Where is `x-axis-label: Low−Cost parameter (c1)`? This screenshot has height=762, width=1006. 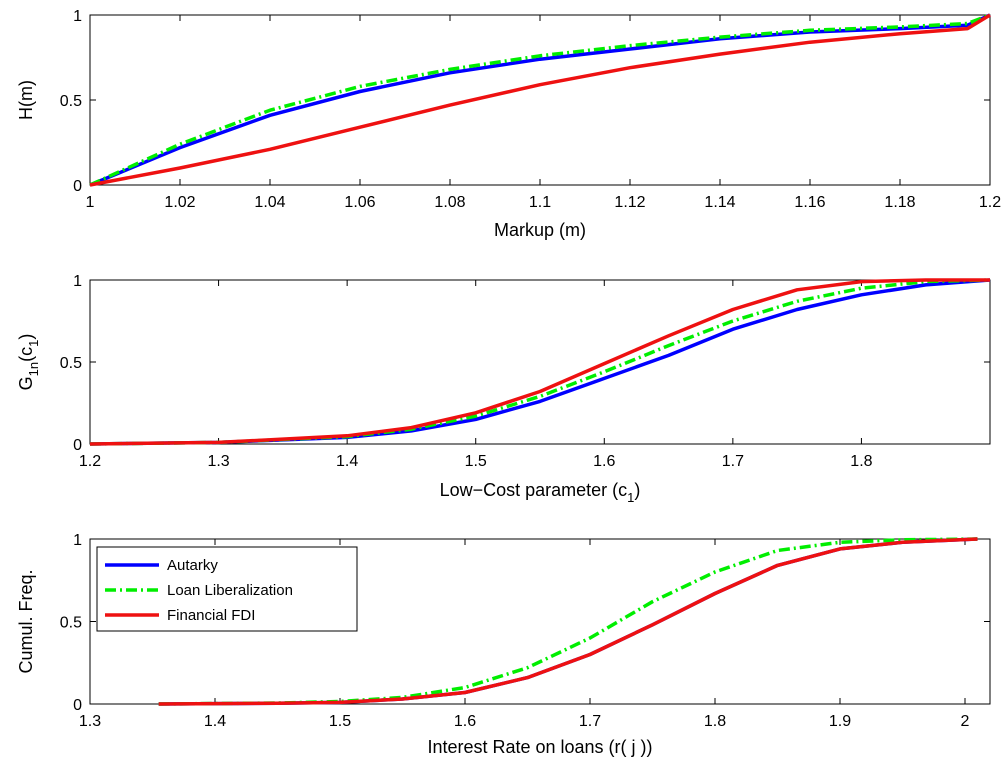
x-axis-label: Low−Cost parameter (c1) is located at coordinates (540, 492).